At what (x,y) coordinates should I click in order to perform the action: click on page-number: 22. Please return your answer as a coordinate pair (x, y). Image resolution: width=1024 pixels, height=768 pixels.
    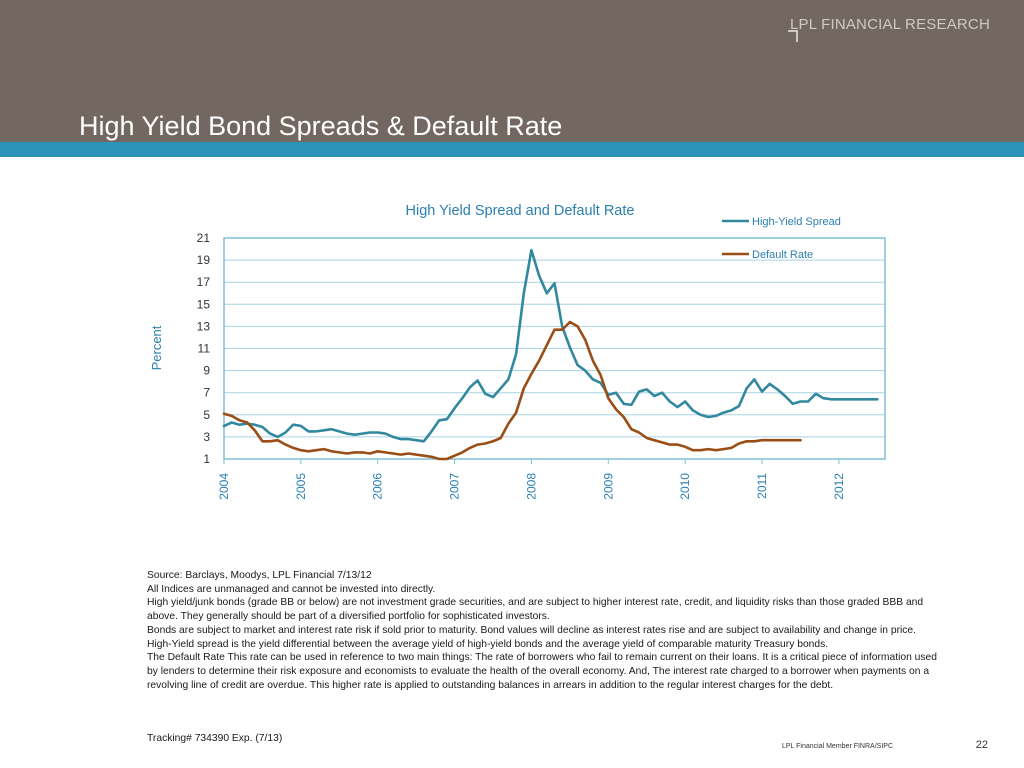
    Looking at the image, I should click on (981, 745).